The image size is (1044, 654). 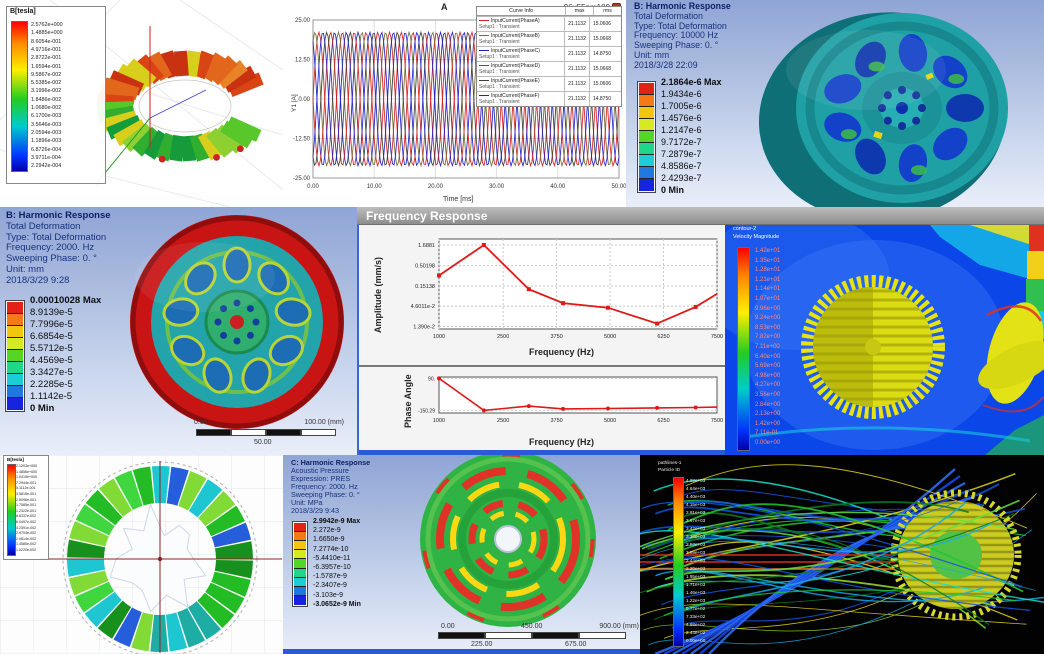 What do you see at coordinates (26, 494) in the screenshot?
I see `legend-value: 3.5815e-001` at bounding box center [26, 494].